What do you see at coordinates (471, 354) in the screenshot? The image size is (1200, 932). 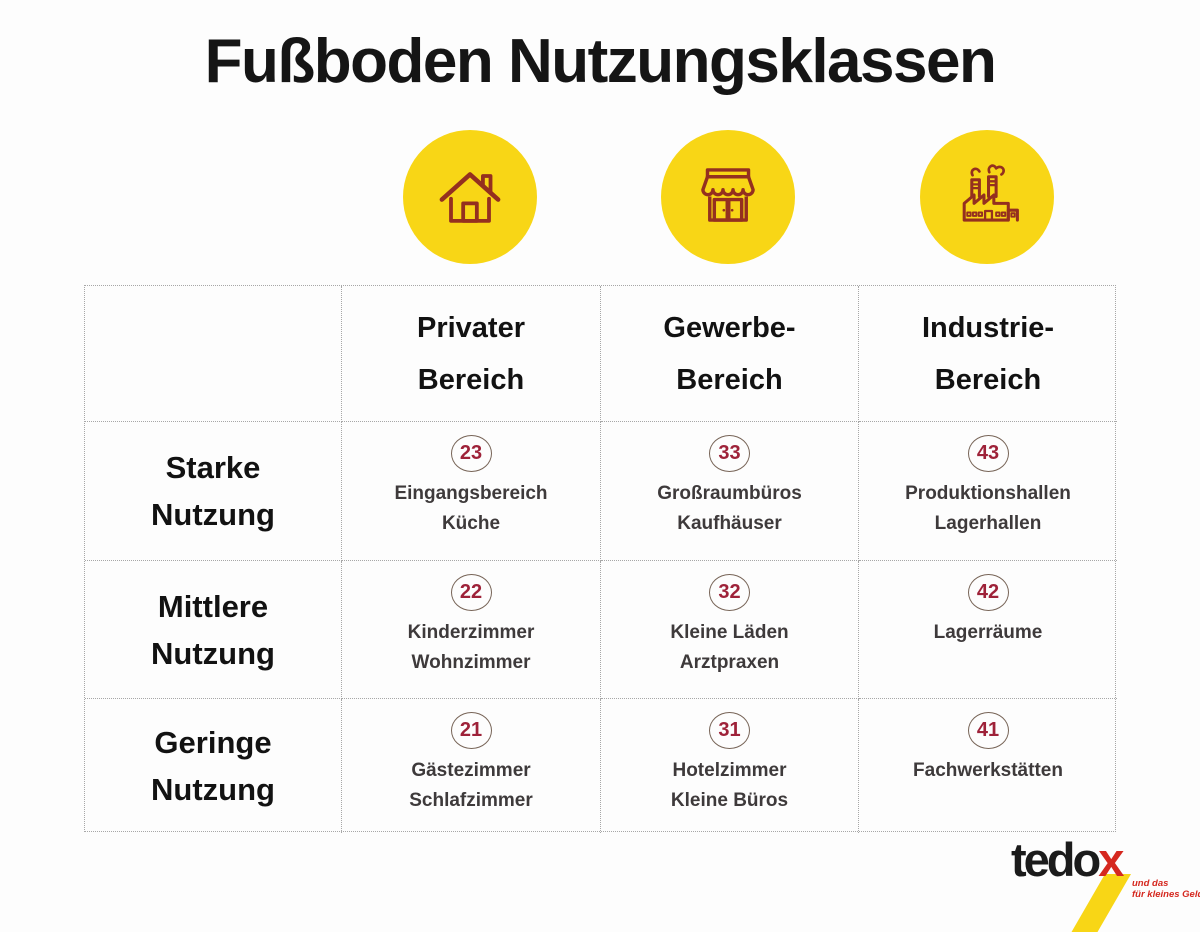 I see `column-header-private: Privater Bereich` at bounding box center [471, 354].